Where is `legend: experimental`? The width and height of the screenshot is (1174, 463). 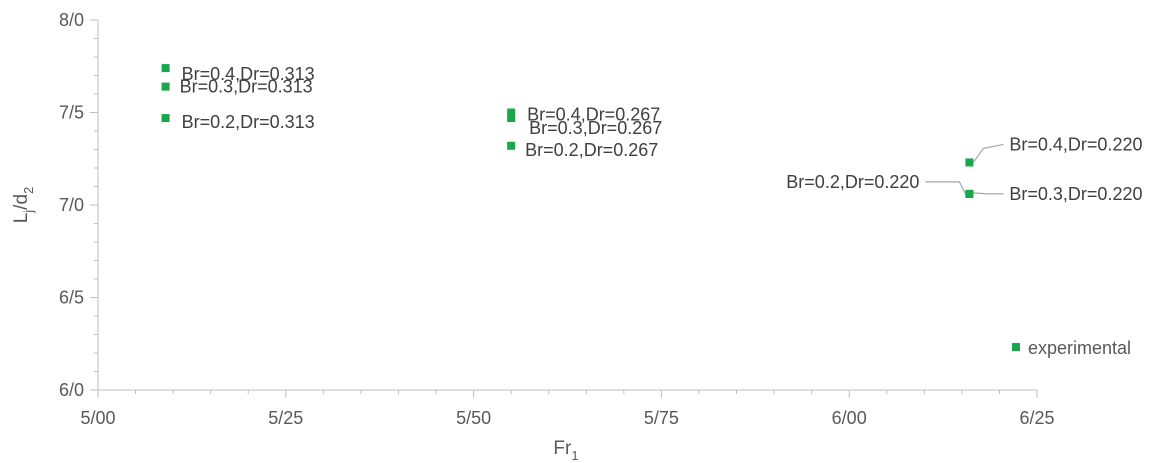
legend: experimental is located at coordinates (1071, 348).